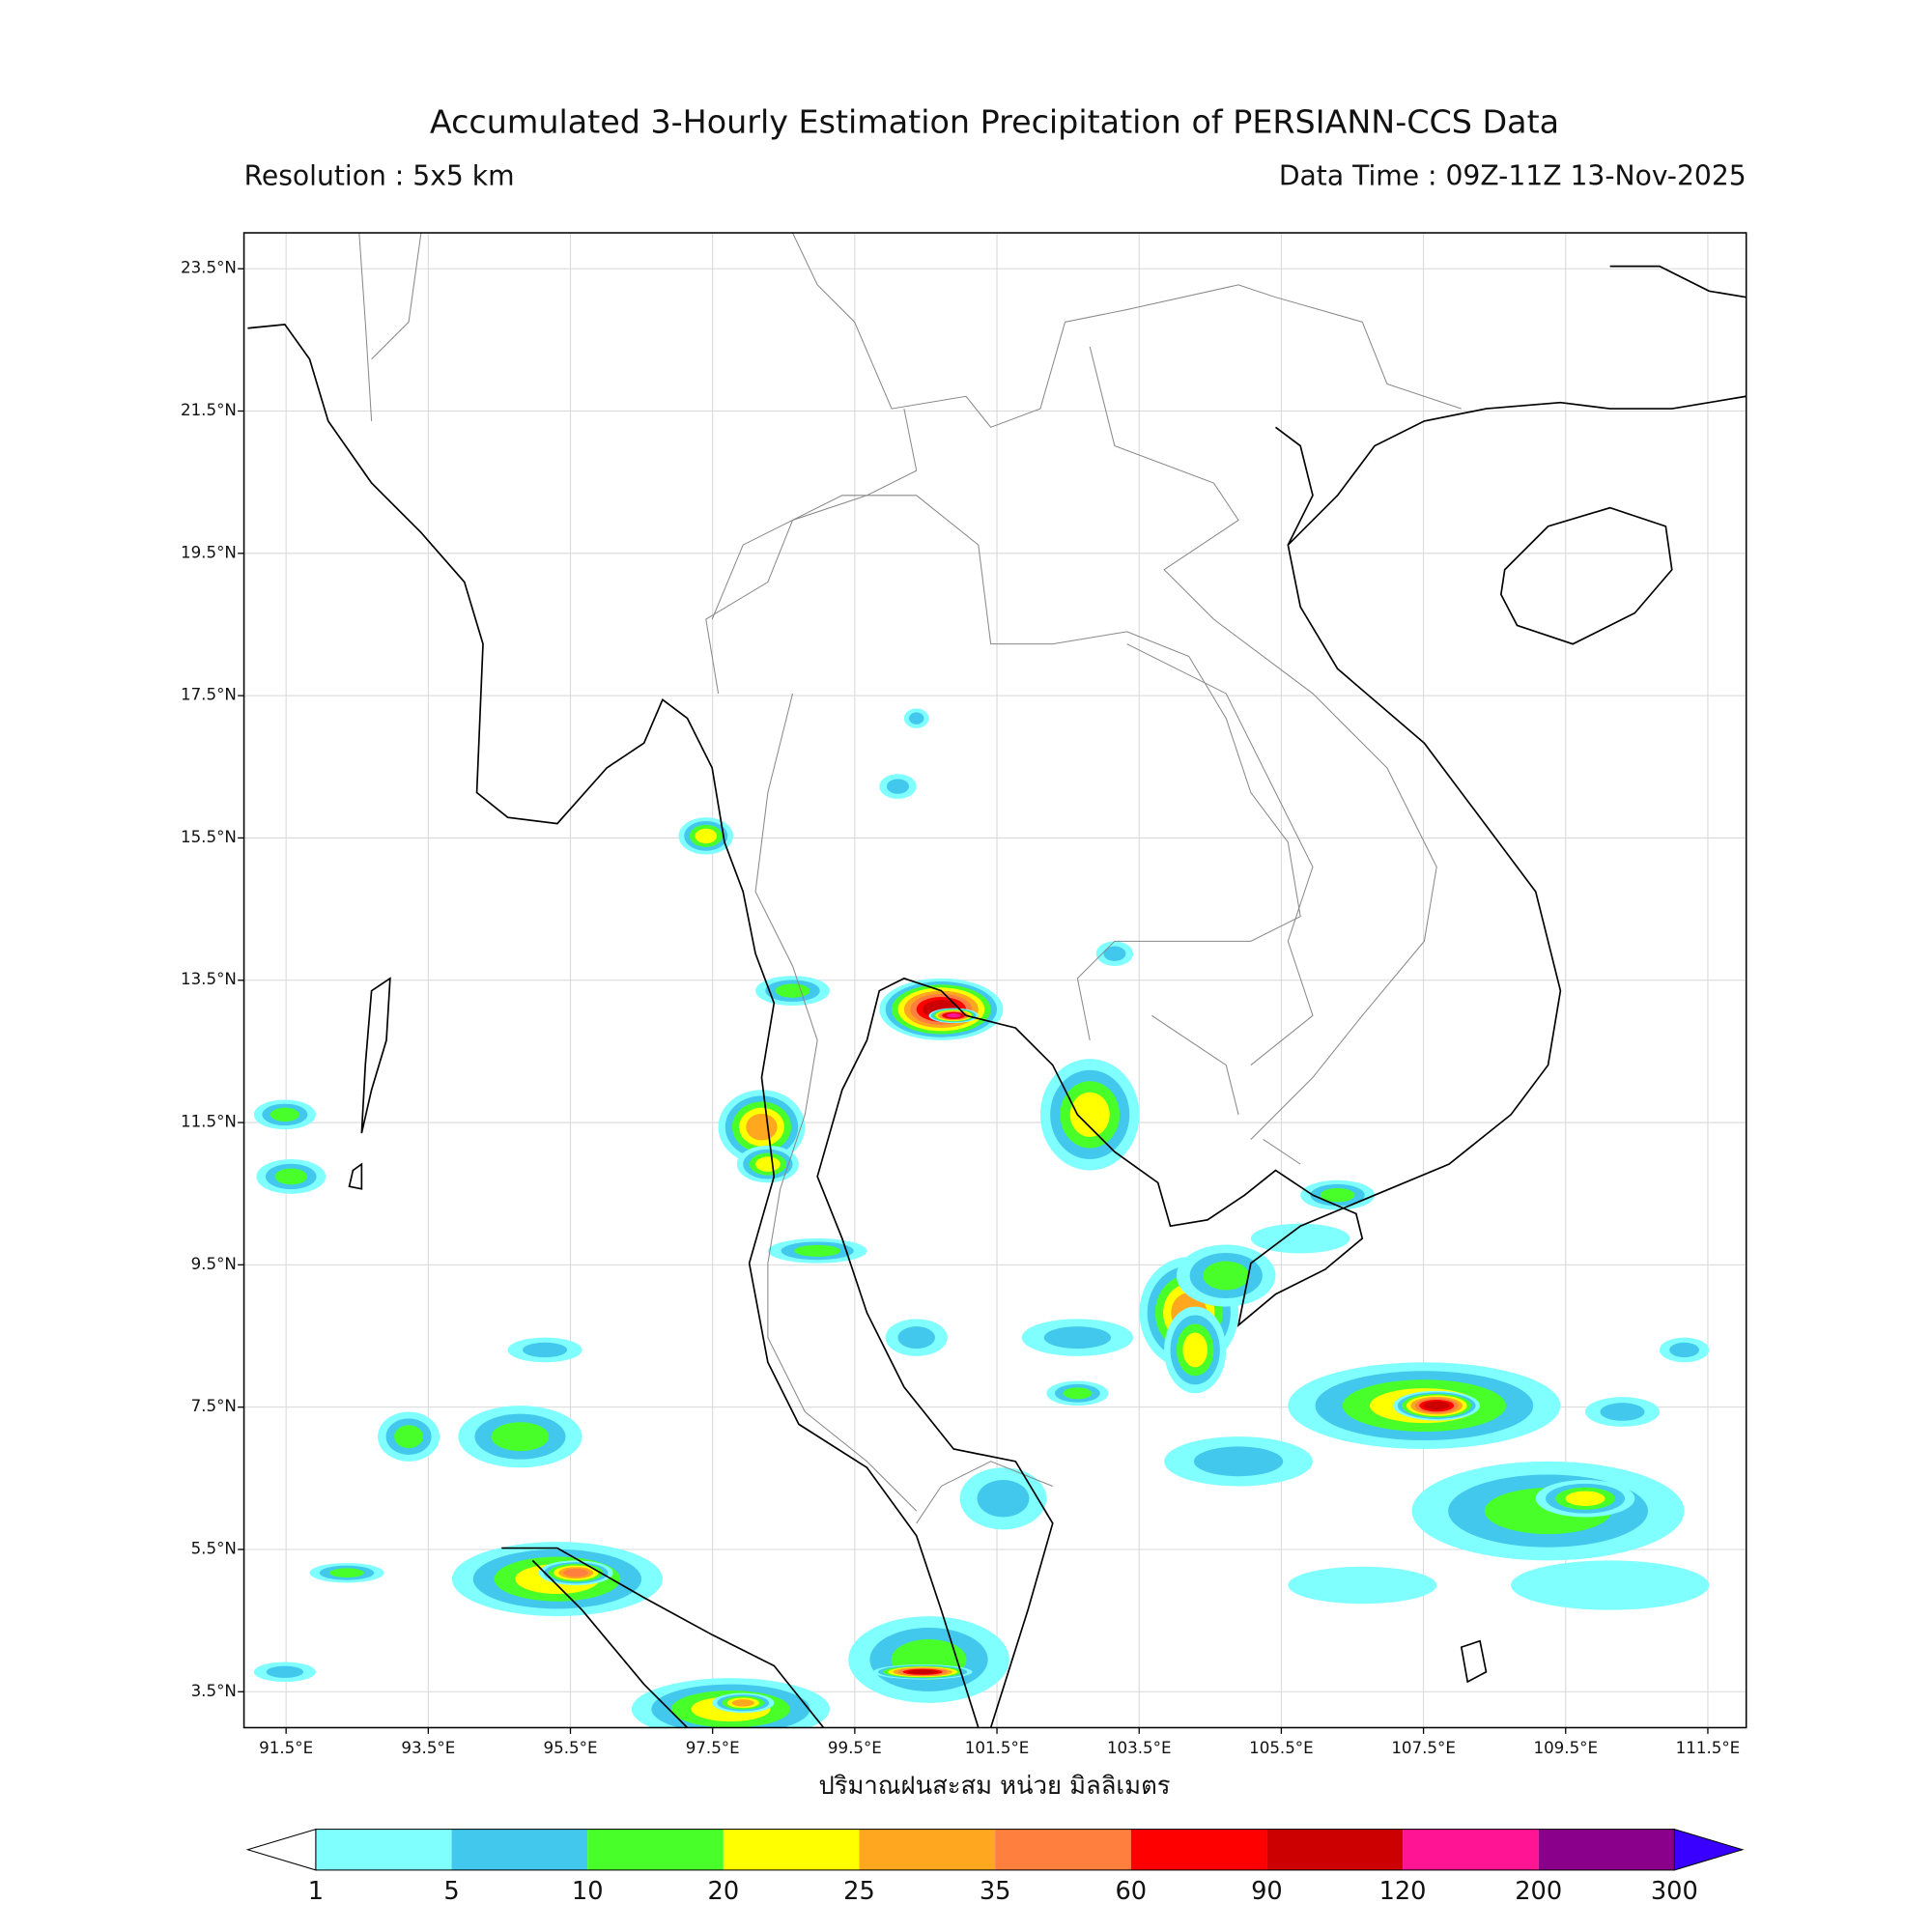  I want to click on lat-tick-label: 13.5°N, so click(209, 979).